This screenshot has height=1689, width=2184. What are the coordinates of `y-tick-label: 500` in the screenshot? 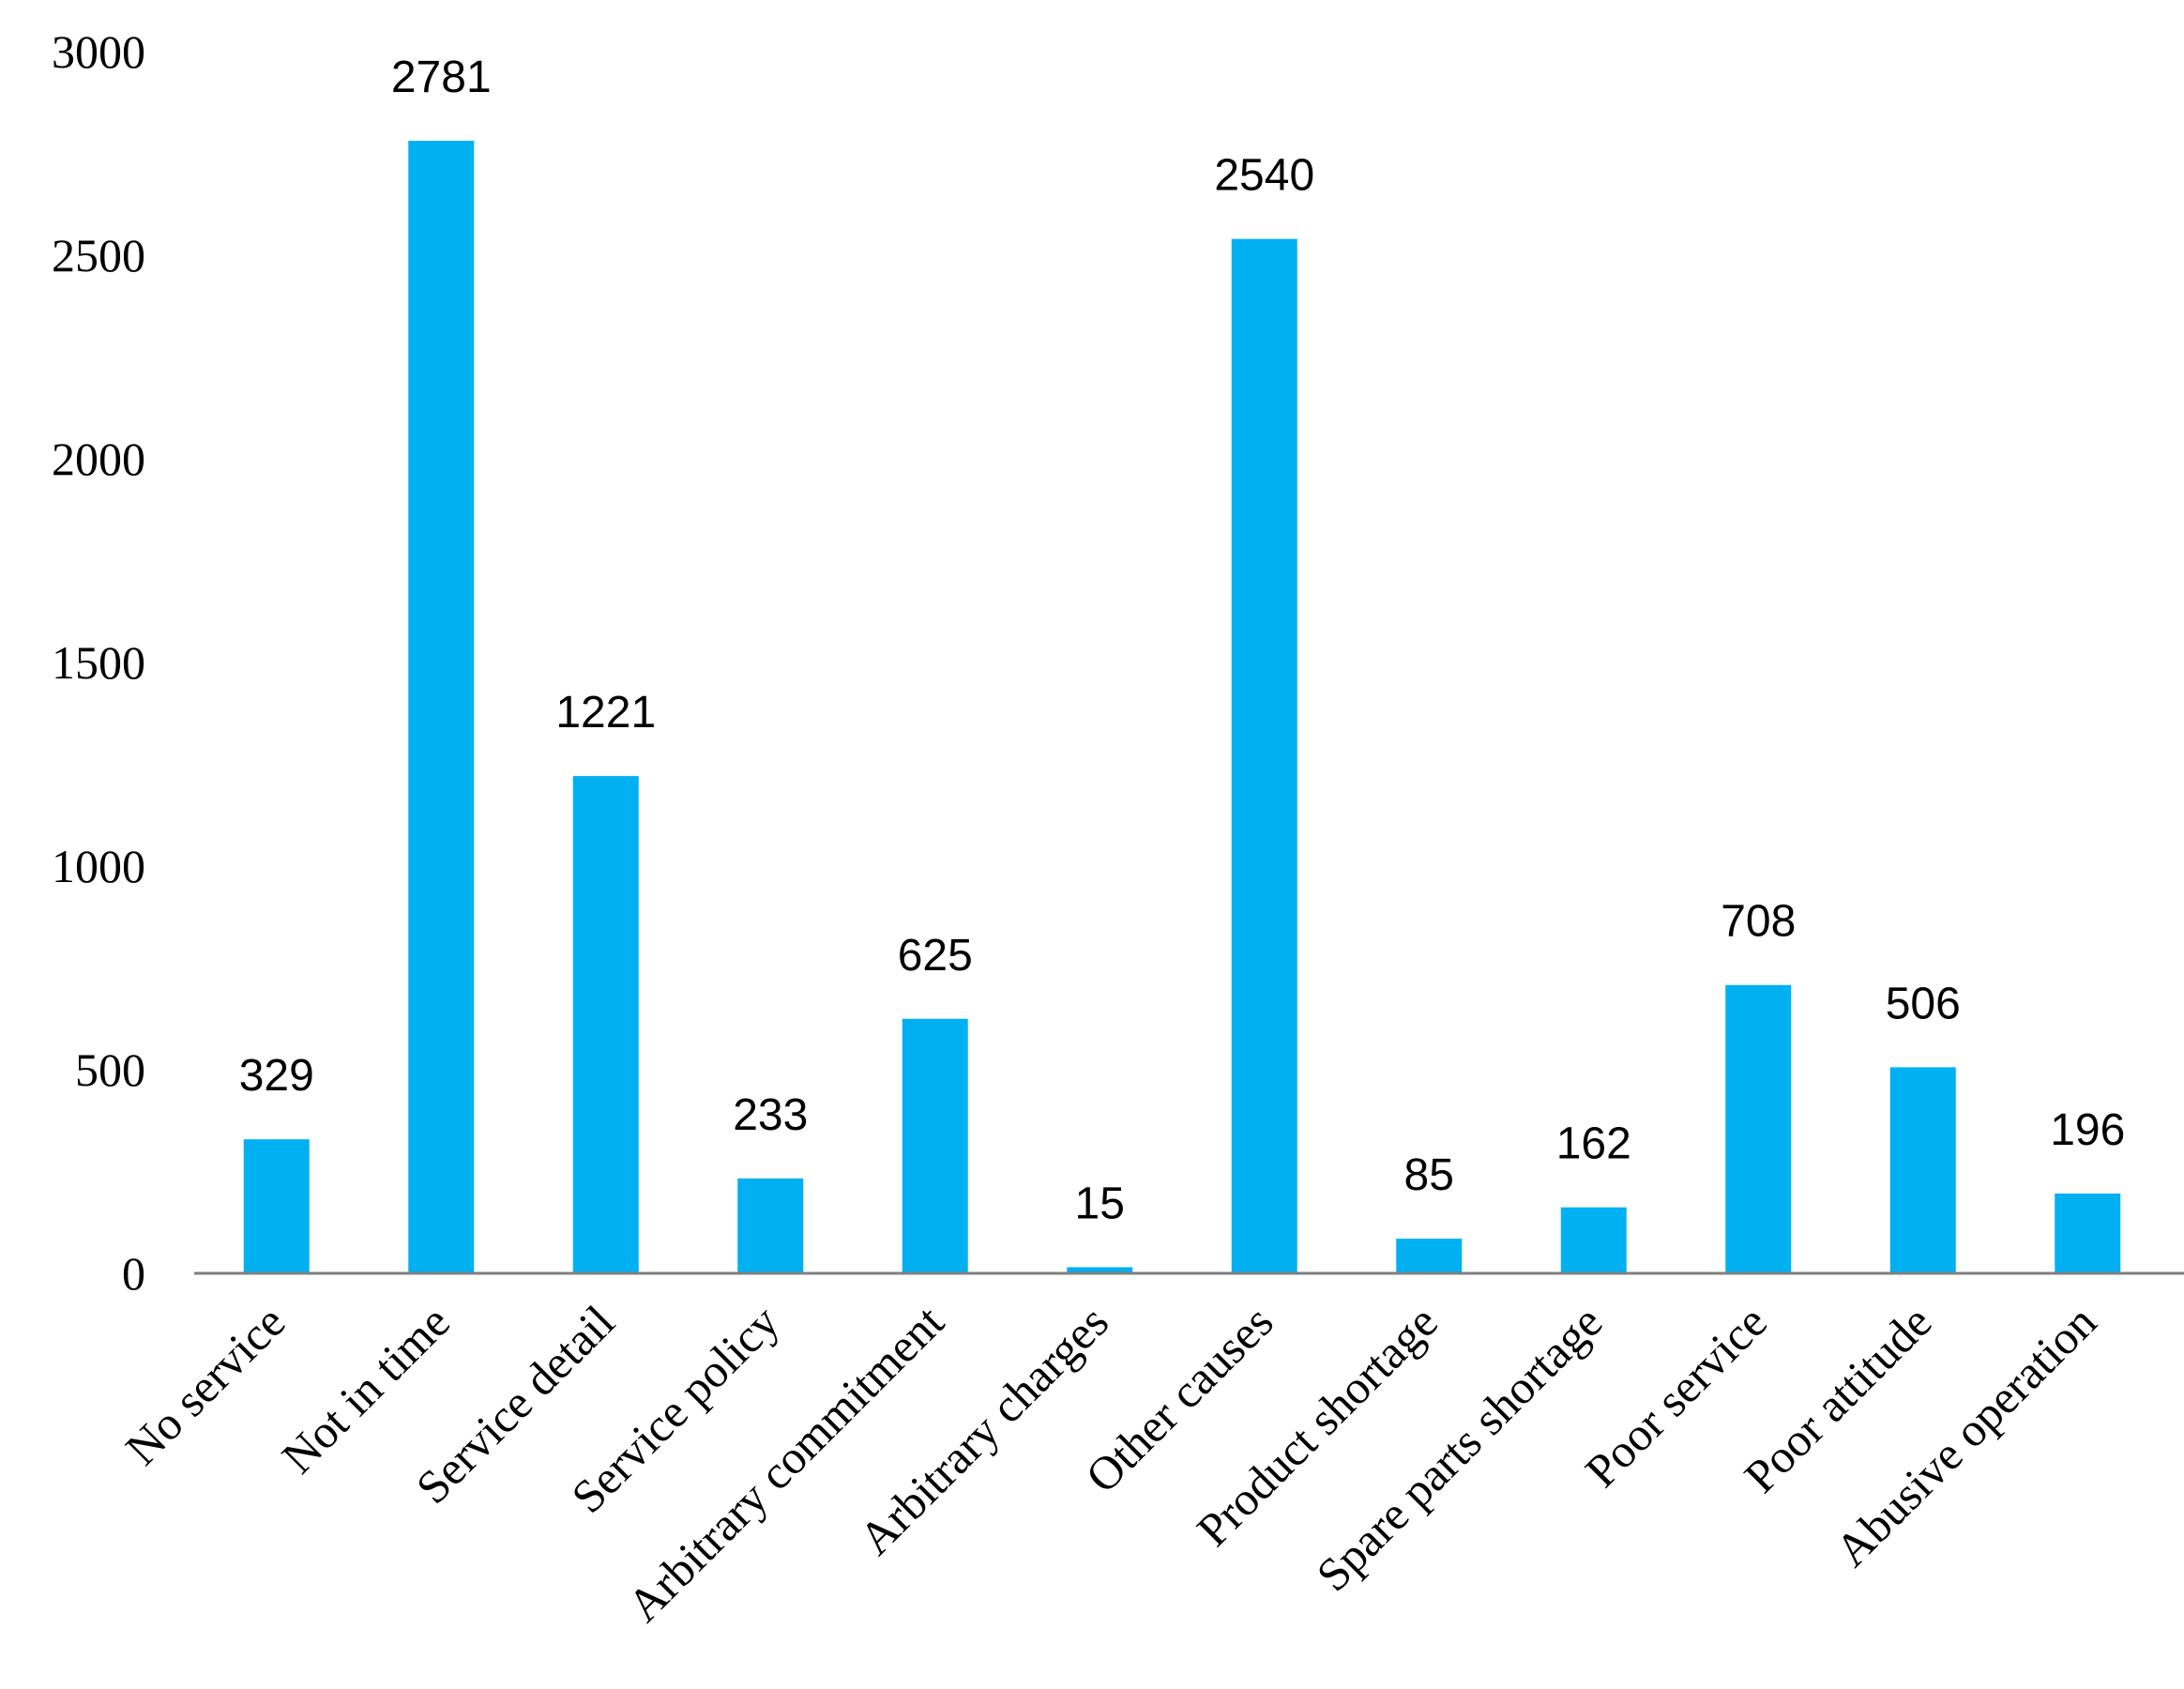 It's located at (110, 1069).